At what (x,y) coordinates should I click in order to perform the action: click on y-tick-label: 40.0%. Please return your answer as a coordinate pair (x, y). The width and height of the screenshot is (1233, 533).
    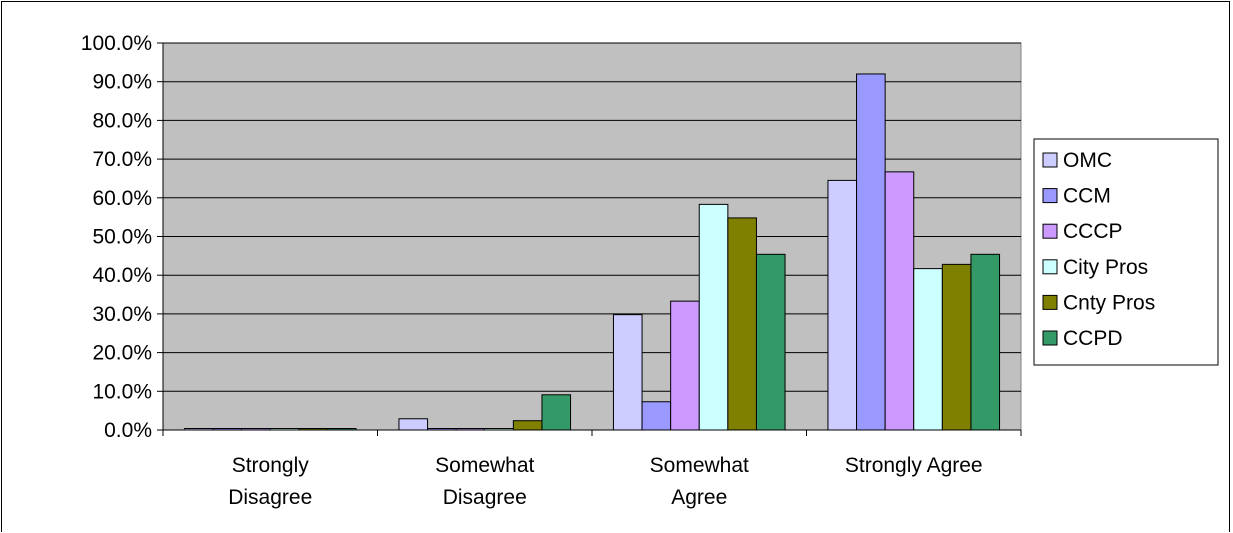
    Looking at the image, I should click on (122, 275).